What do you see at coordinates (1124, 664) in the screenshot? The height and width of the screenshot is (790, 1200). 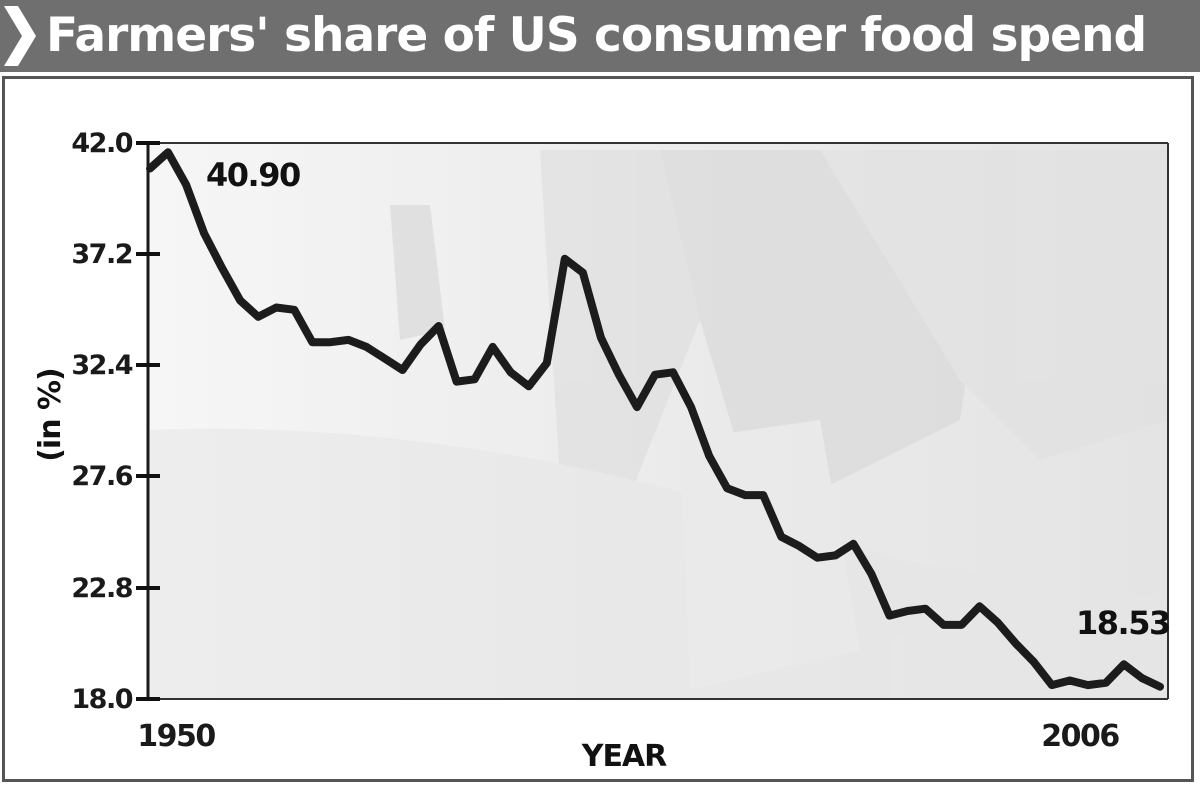 I see `data-point-2004` at bounding box center [1124, 664].